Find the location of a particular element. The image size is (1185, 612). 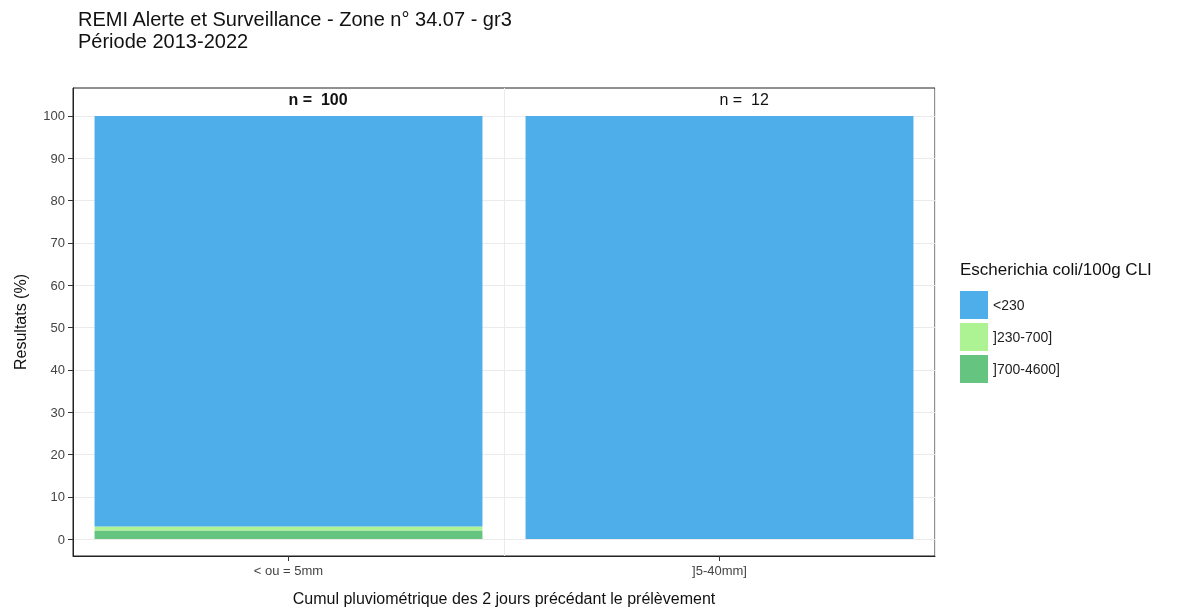

y-tick-label: 20 is located at coordinates (57, 454).